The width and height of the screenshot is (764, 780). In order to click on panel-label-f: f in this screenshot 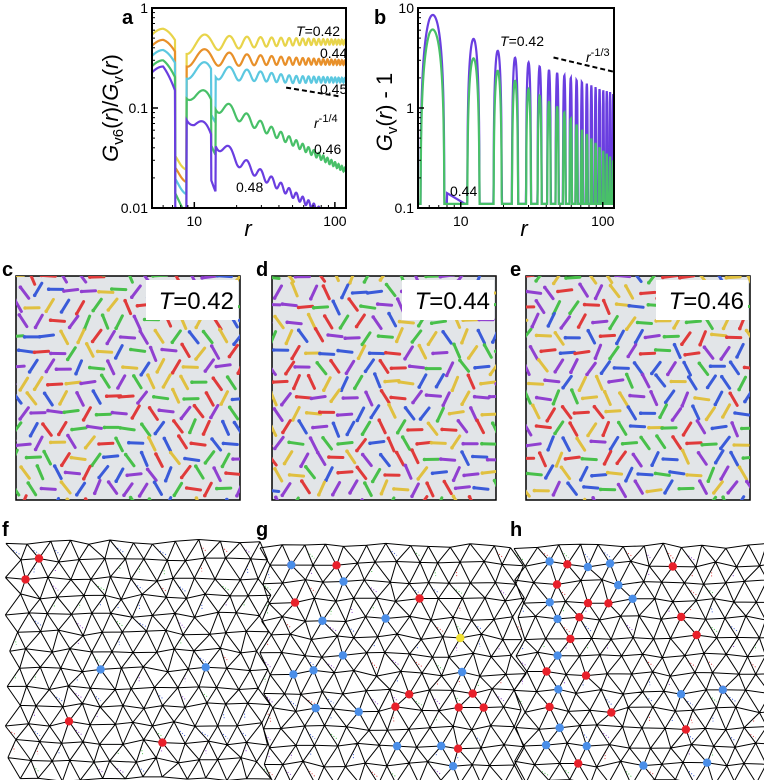, I will do `click(5, 530)`.